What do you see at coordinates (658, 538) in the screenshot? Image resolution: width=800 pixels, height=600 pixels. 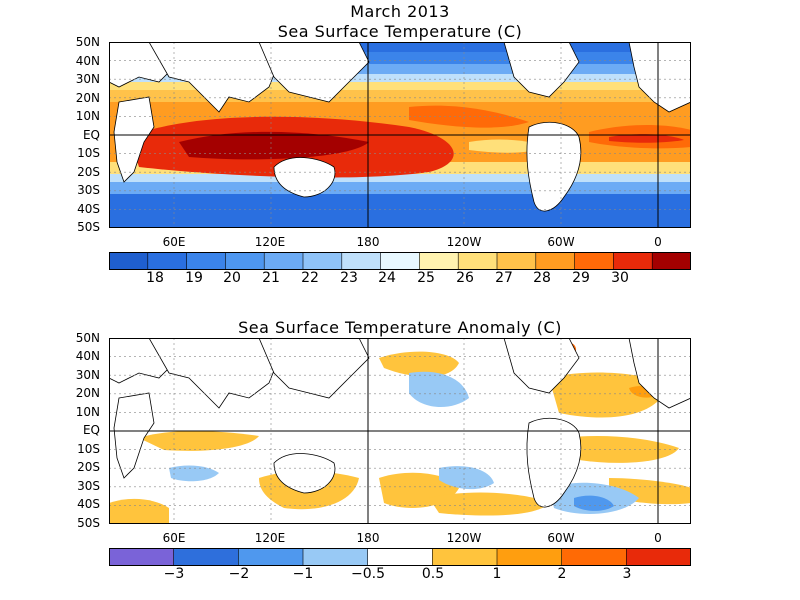 I see `anomaly-x-tick: 0` at bounding box center [658, 538].